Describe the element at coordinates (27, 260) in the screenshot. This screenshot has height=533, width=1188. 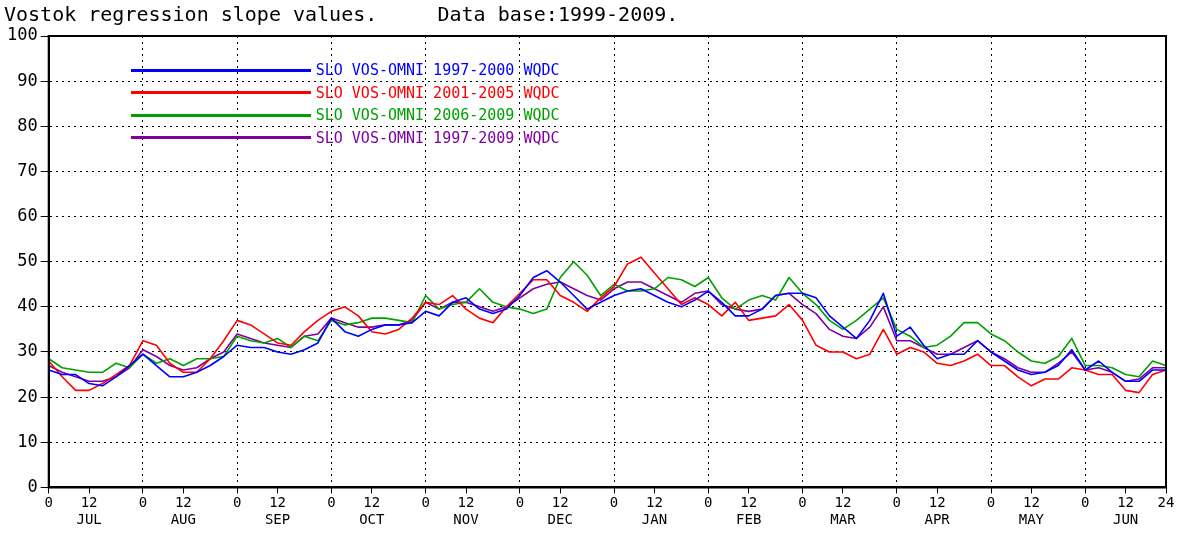
I see `y-tick-label: 50` at that location.